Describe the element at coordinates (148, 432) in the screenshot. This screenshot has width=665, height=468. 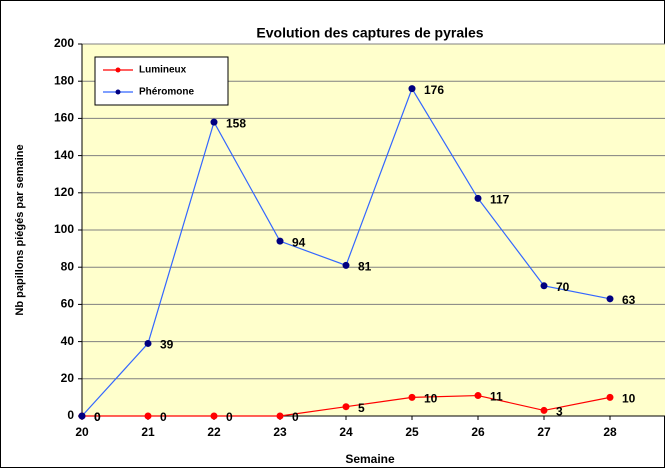
I see `x-tick-label: 21` at that location.